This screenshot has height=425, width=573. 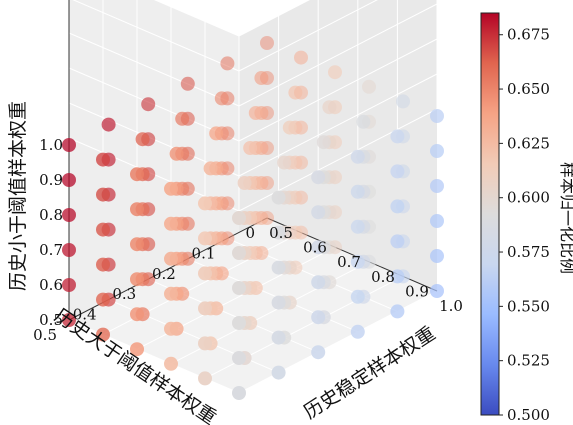 I want to click on colorbar-tick-label: 0.600, so click(x=528, y=198).